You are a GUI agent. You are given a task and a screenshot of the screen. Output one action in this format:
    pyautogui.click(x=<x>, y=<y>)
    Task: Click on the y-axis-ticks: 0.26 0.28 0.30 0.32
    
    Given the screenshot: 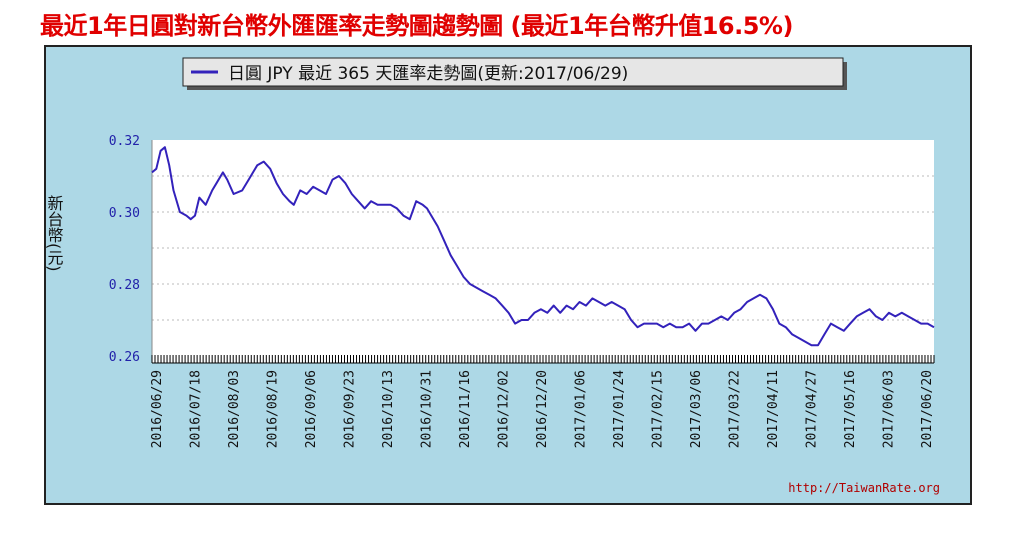 What is the action you would take?
    pyautogui.click(x=124, y=249)
    